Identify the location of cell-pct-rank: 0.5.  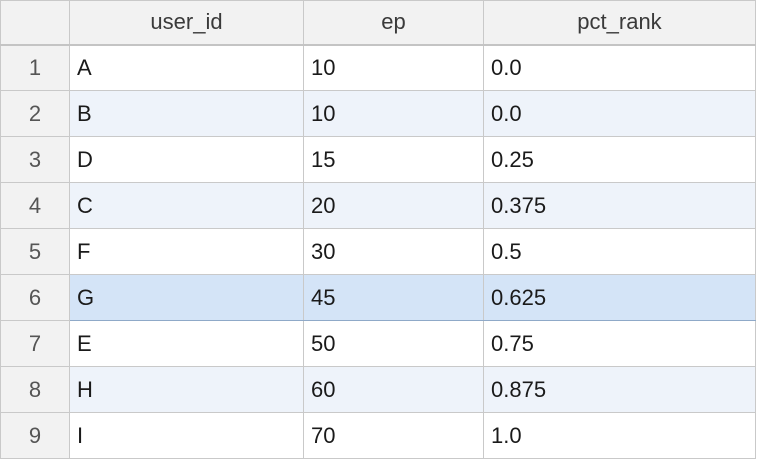
(619, 251).